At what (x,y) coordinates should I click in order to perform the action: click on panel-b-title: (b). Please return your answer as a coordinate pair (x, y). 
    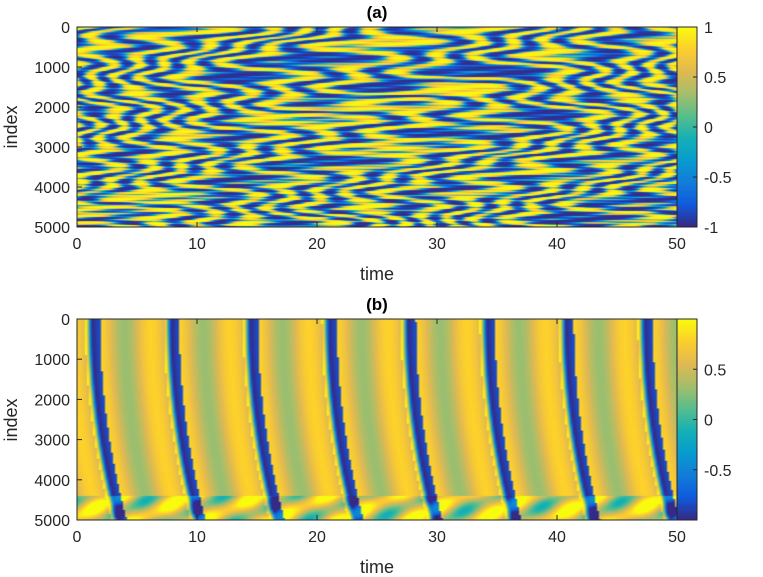
    Looking at the image, I should click on (377, 304).